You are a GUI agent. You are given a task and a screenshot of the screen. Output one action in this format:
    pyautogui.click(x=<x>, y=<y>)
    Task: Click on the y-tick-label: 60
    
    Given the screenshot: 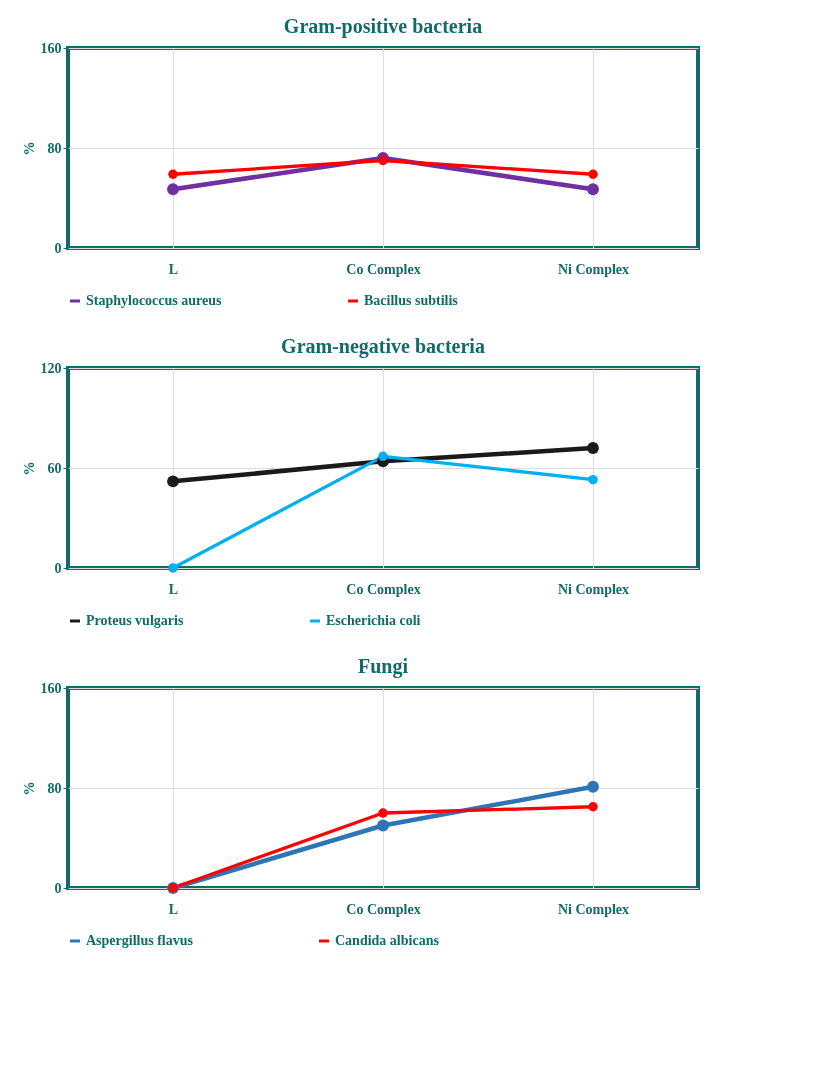 What is the action you would take?
    pyautogui.click(x=54, y=468)
    